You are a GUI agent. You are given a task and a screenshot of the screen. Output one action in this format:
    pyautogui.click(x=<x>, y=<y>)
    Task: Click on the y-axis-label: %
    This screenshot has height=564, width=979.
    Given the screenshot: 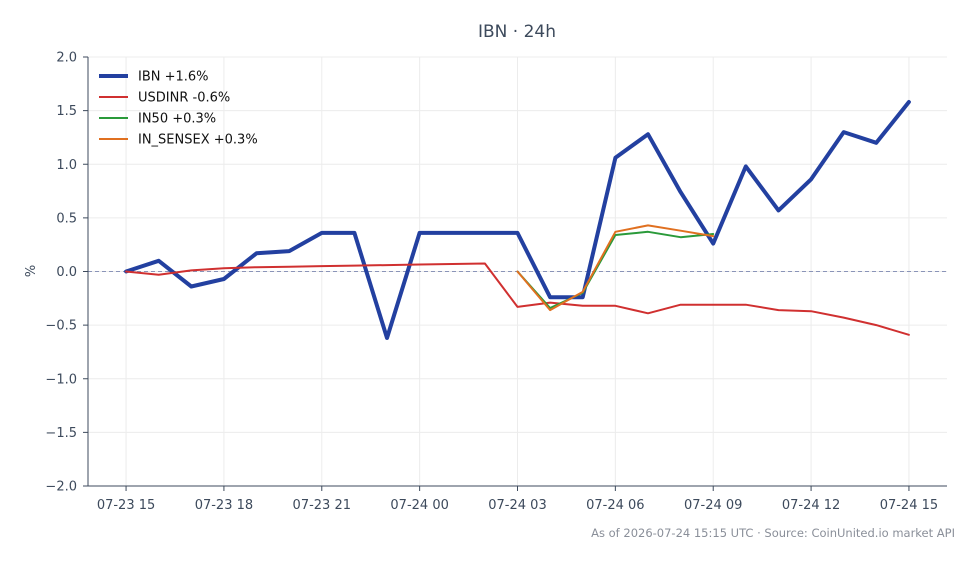 What is the action you would take?
    pyautogui.click(x=31, y=271)
    